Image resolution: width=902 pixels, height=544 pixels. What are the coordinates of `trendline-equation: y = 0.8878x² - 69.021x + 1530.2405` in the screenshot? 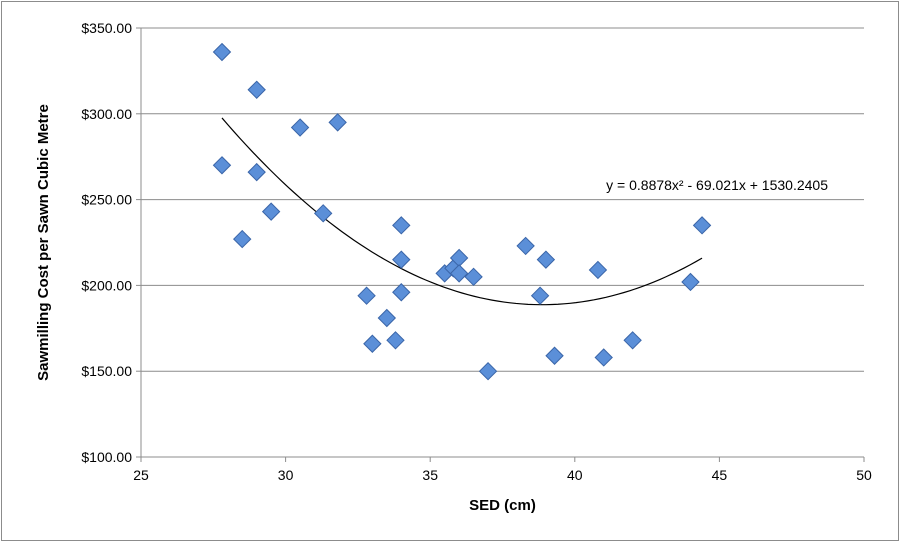 It's located at (717, 185).